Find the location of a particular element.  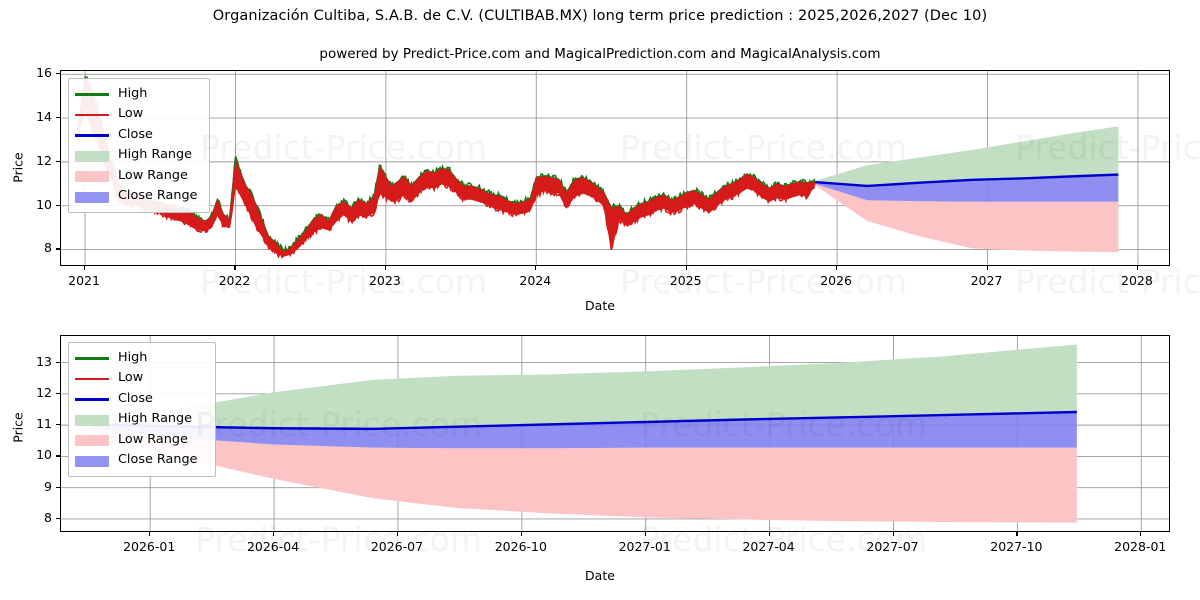

bottom-chart-ytick-label: 11 is located at coordinates (44, 424).